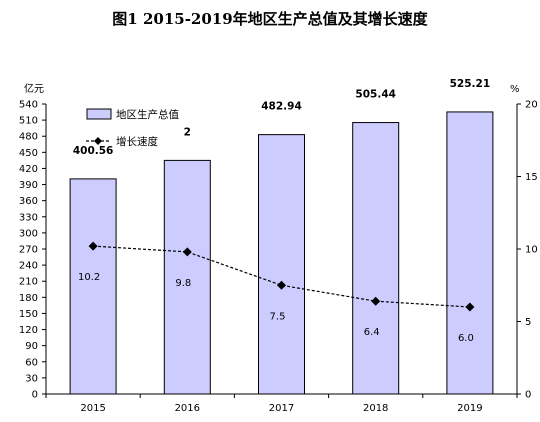  I want to click on right-tick-label: 15, so click(531, 177).